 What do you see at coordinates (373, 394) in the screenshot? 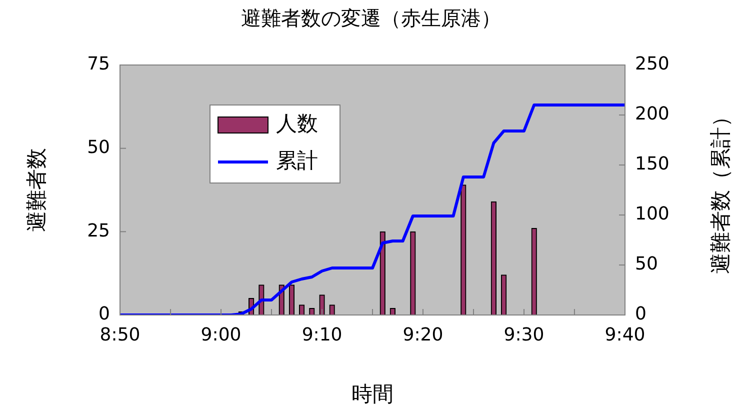
I see `x-axis-title: 時間` at bounding box center [373, 394].